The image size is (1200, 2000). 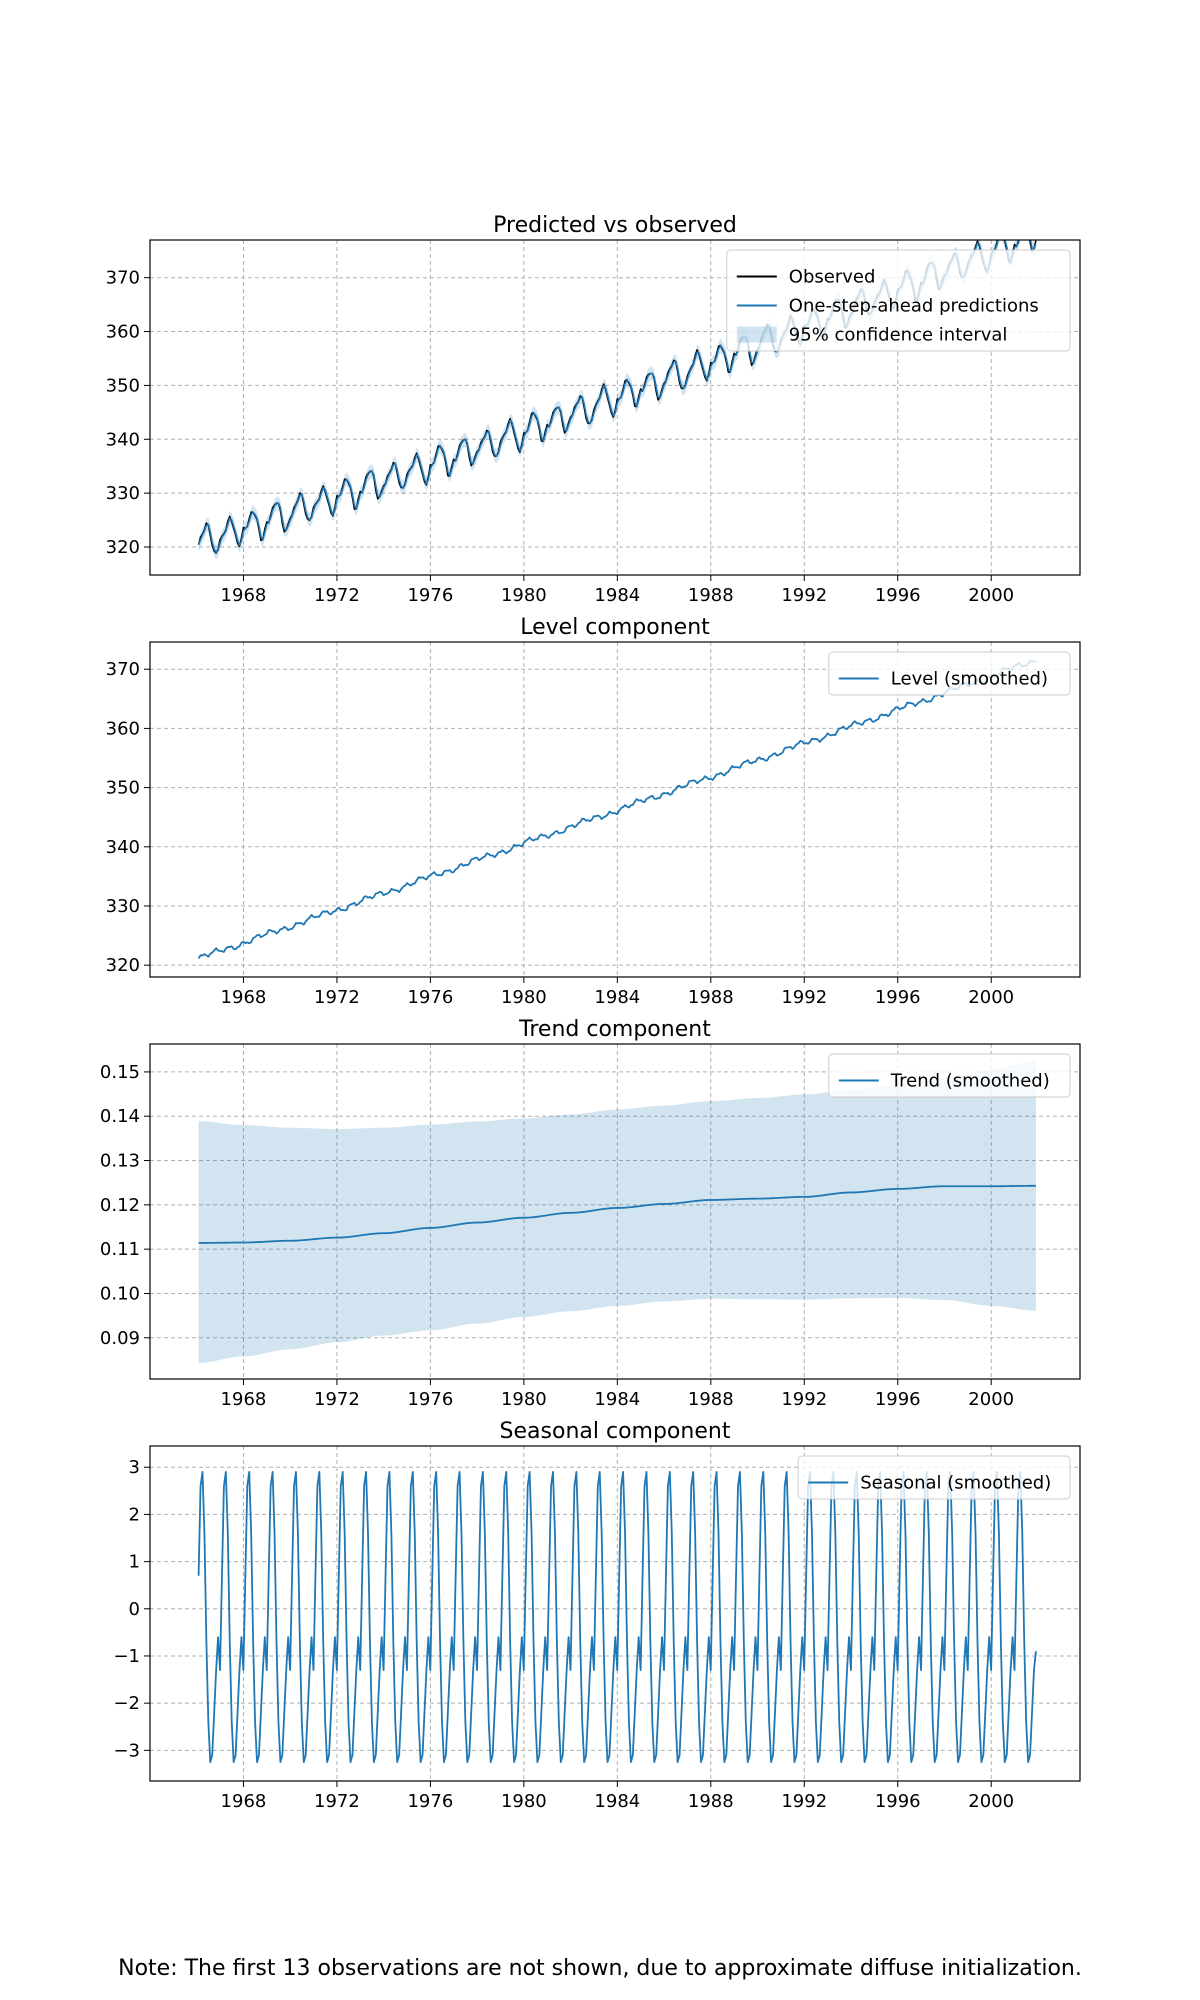 What do you see at coordinates (120, 1205) in the screenshot?
I see `y-tick-label: 0.12` at bounding box center [120, 1205].